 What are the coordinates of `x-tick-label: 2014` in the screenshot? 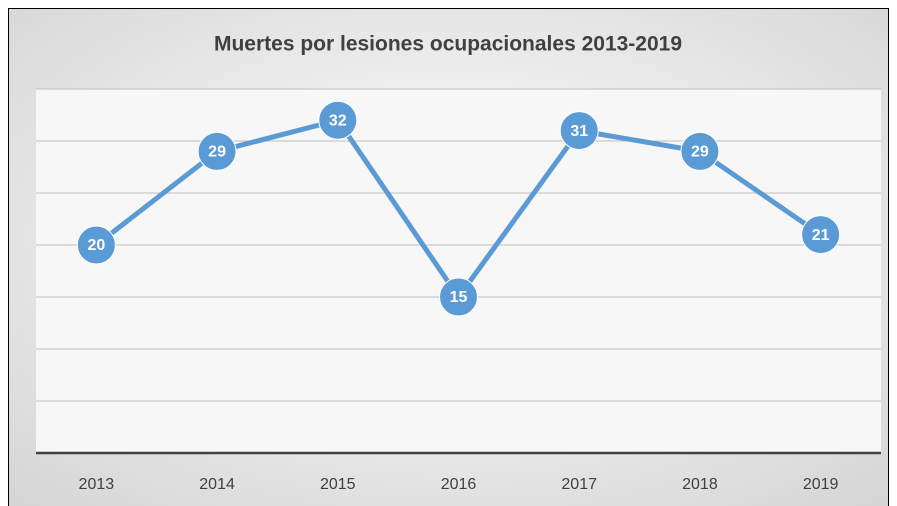 It's located at (217, 484).